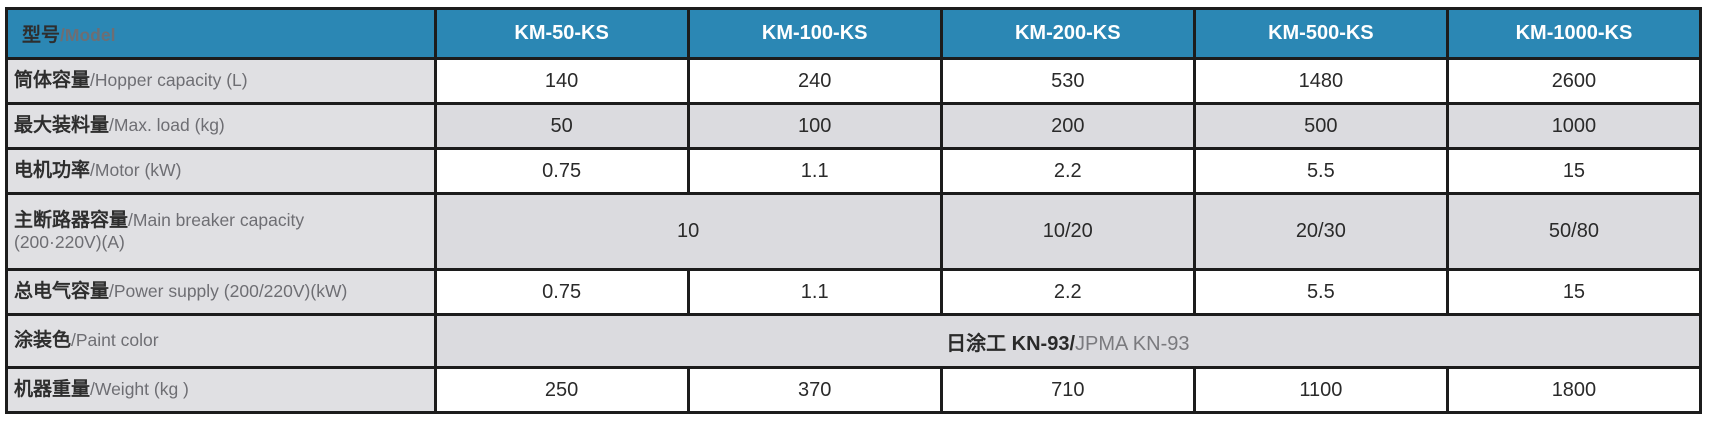 The height and width of the screenshot is (421, 1711). What do you see at coordinates (1132, 343) in the screenshot?
I see `paint-color-value-secondary: JPMA KN-93` at bounding box center [1132, 343].